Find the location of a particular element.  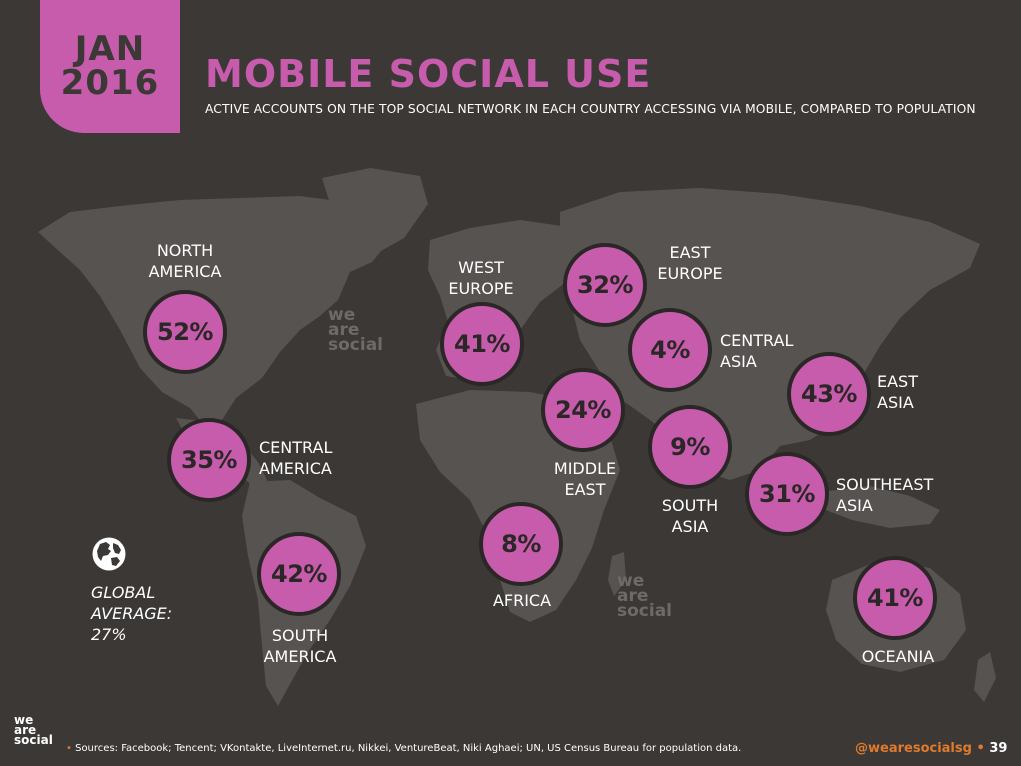

region-bubble-central-asia: 4% is located at coordinates (670, 350).